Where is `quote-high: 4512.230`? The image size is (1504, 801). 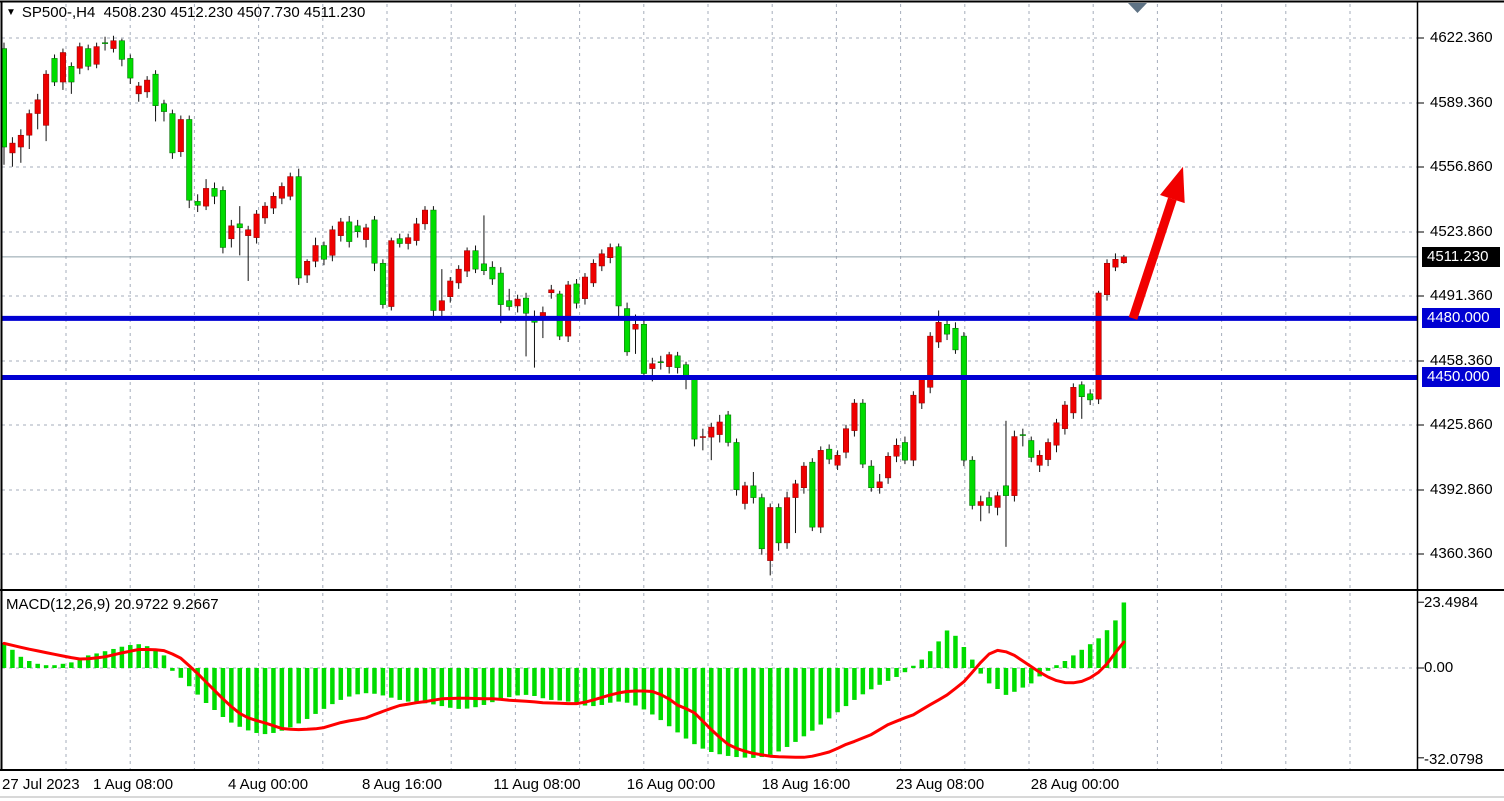
quote-high: 4512.230 is located at coordinates (201, 12).